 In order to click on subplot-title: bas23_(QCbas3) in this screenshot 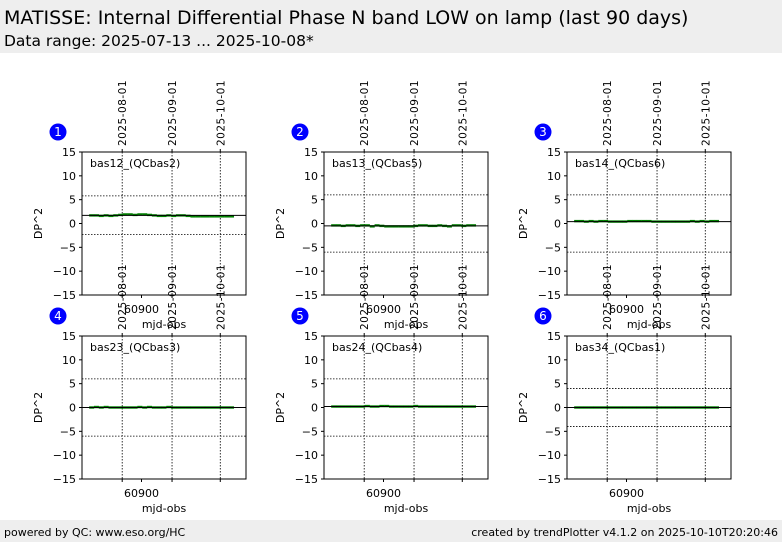, I will do `click(135, 347)`.